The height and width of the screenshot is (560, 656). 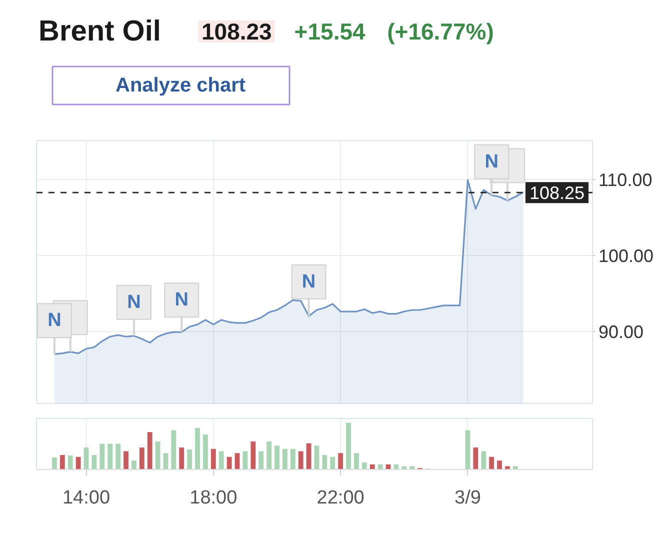 What do you see at coordinates (86, 498) in the screenshot?
I see `x-tick-label: 14:00` at bounding box center [86, 498].